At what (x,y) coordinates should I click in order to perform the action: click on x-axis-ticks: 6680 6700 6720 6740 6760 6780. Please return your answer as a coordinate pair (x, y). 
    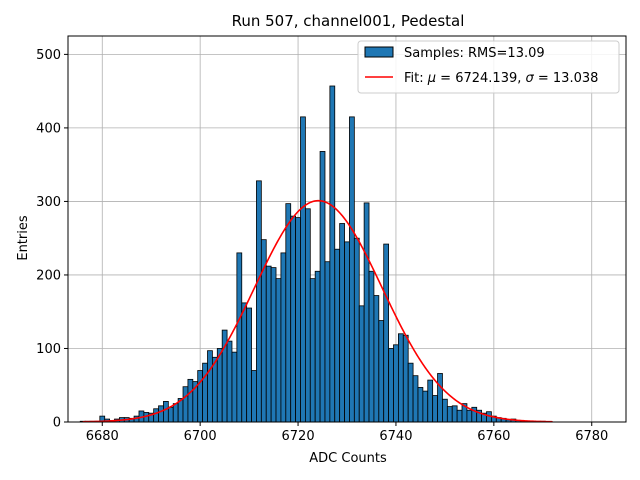
    Looking at the image, I should click on (347, 433).